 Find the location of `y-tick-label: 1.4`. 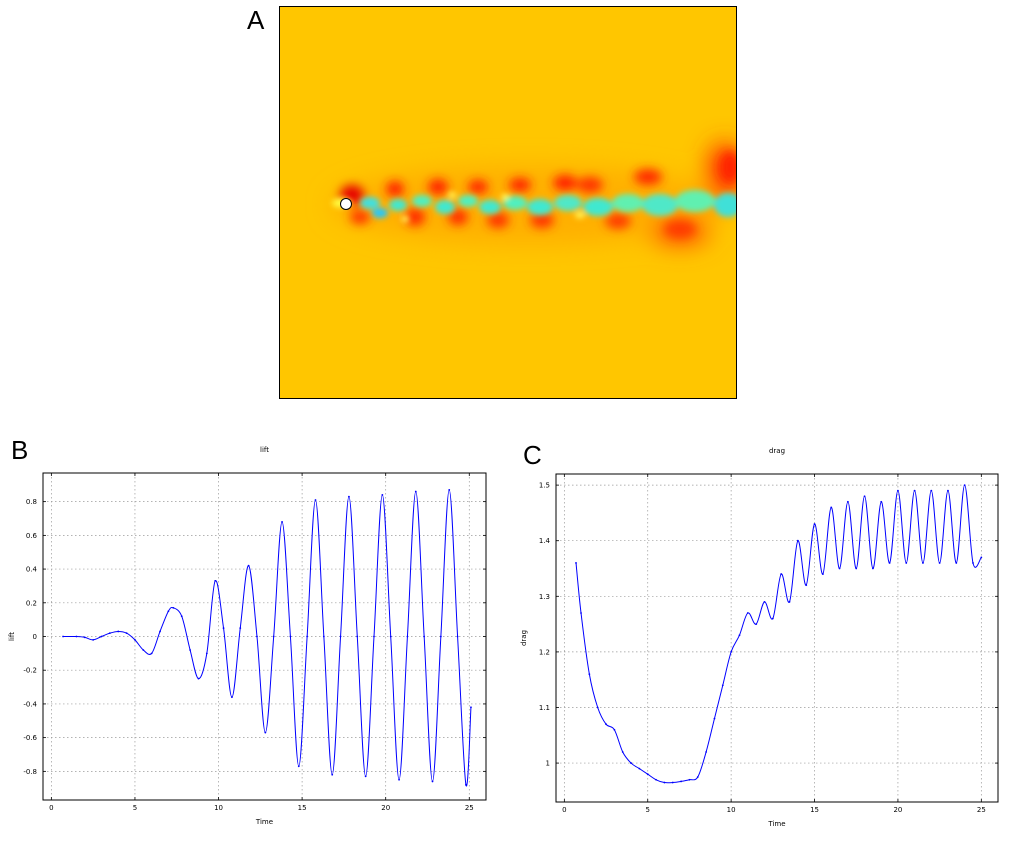

y-tick-label: 1.4 is located at coordinates (545, 541).